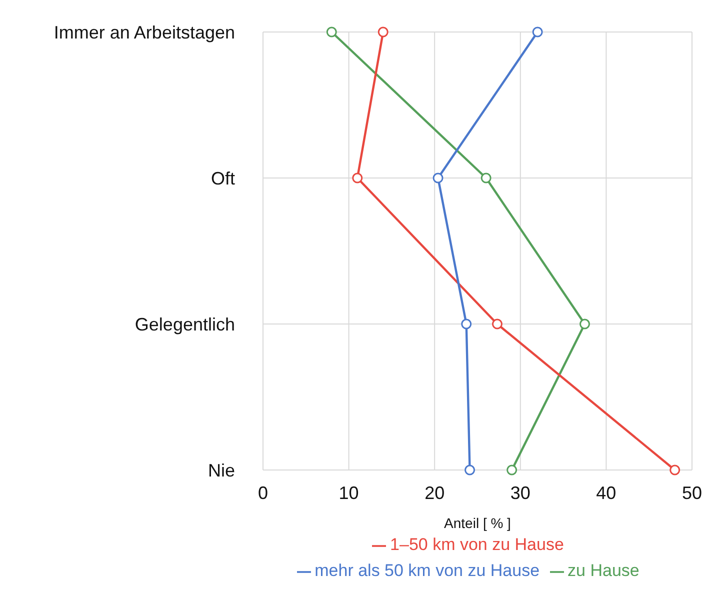 The height and width of the screenshot is (594, 706). Describe the element at coordinates (520, 492) in the screenshot. I see `x-tick-label: 30` at that location.